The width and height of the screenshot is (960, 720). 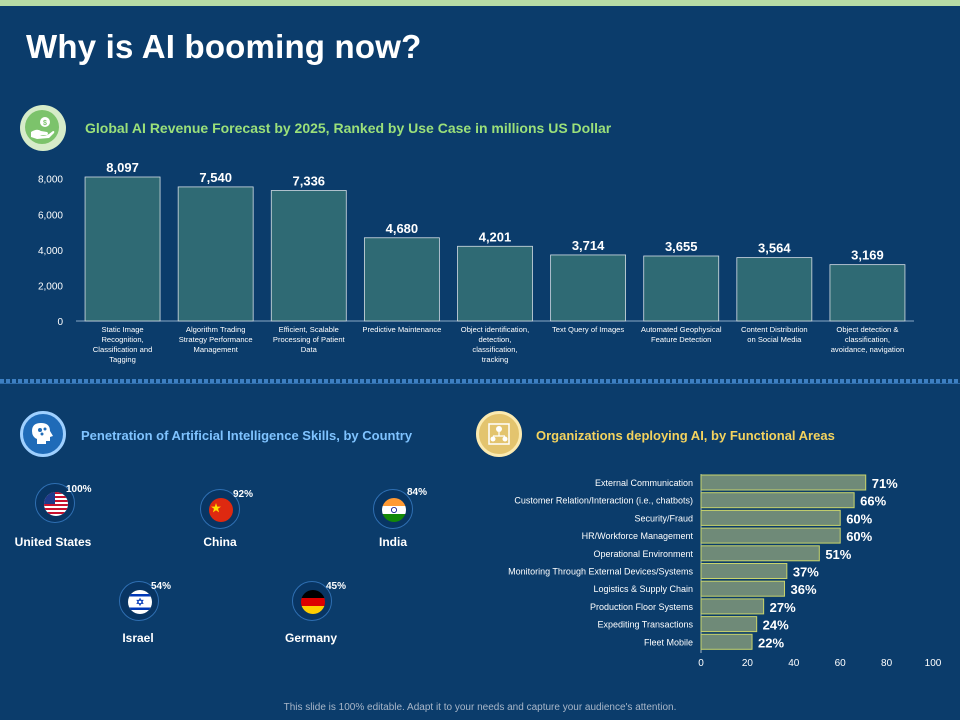 I want to click on data-label: 71%, so click(x=885, y=483).